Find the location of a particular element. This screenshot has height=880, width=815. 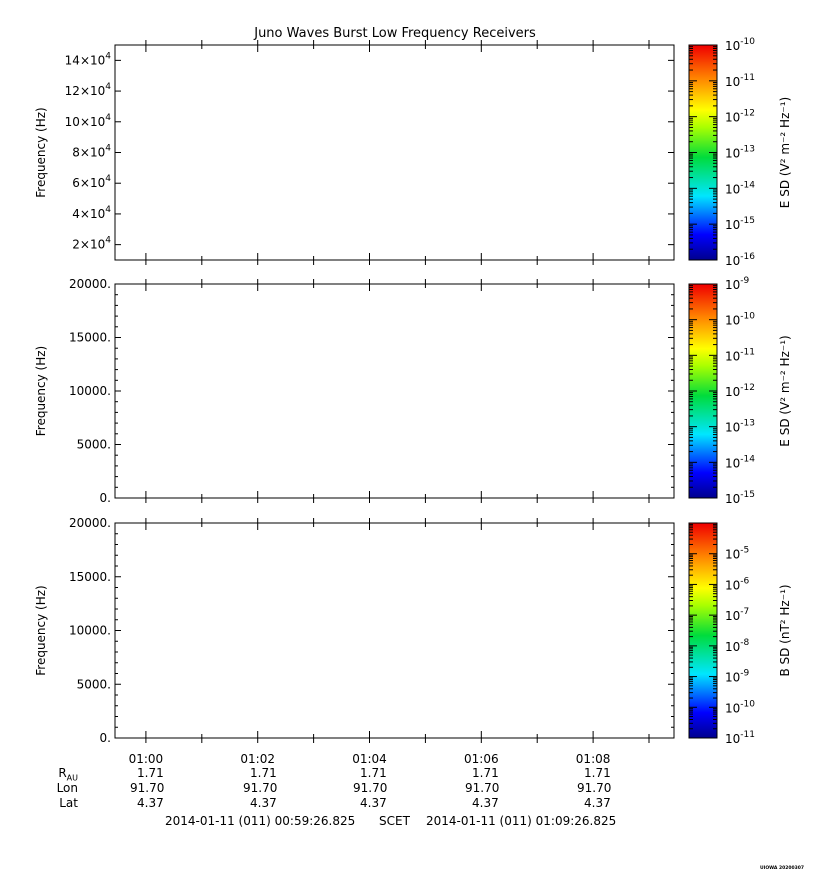

y-tick-label: 14×104 is located at coordinates (88, 59).